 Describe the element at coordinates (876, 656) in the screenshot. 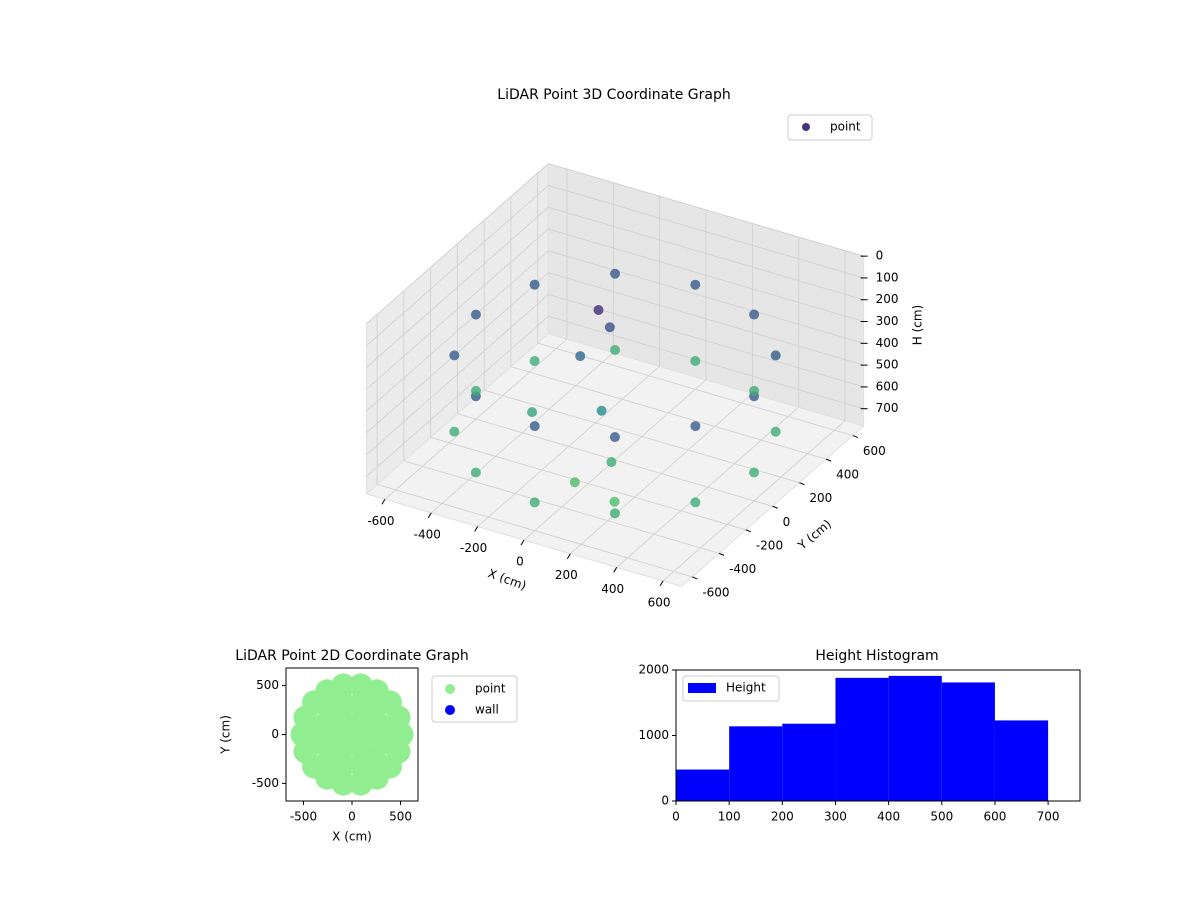

I see `chart-title: Height Histogram` at that location.